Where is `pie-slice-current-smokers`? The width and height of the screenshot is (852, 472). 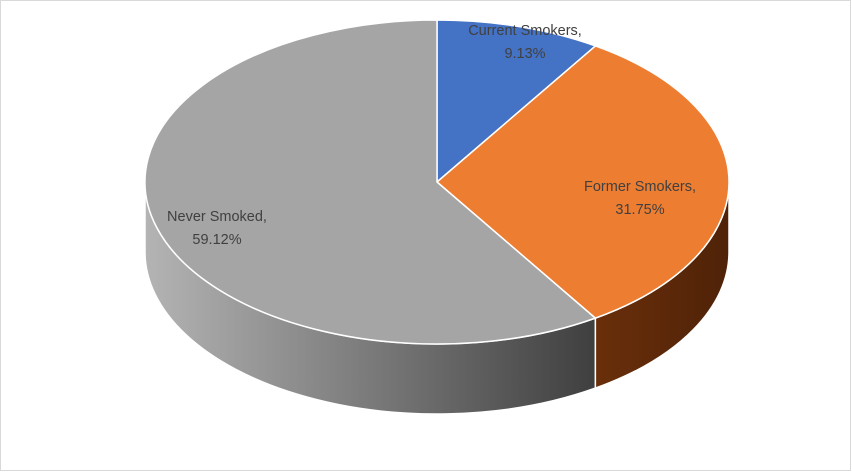 pie-slice-current-smokers is located at coordinates (516, 101).